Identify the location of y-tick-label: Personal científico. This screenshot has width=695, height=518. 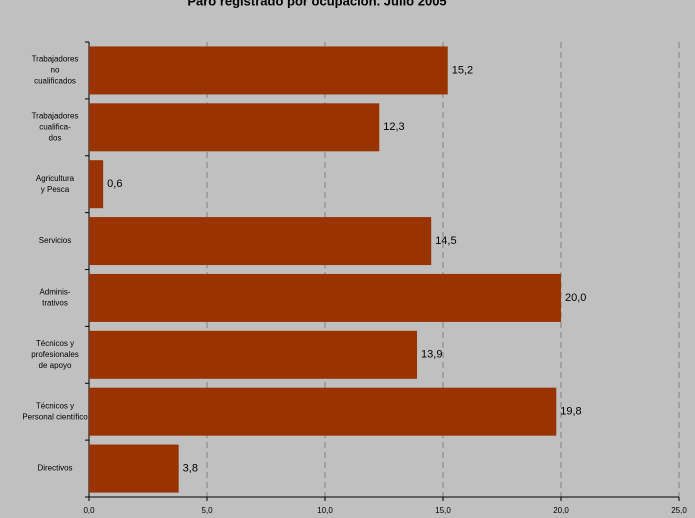
(55, 416).